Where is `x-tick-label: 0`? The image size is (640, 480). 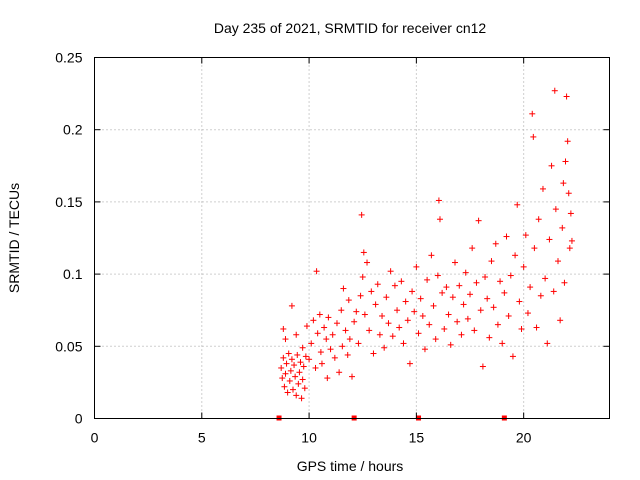 x-tick-label: 0 is located at coordinates (95, 438).